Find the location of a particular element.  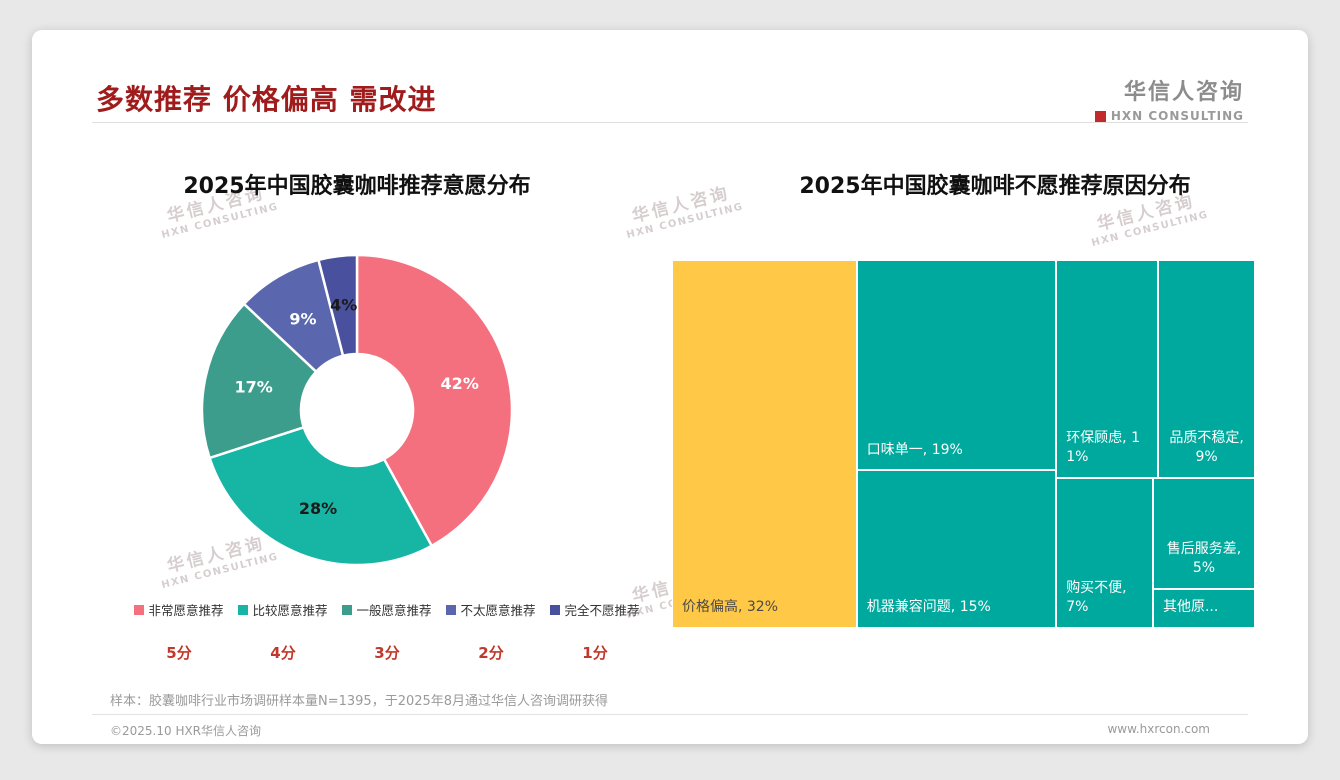

donut-chart-wrap: 42% 28% 17% 9% 4% is located at coordinates (357, 410).